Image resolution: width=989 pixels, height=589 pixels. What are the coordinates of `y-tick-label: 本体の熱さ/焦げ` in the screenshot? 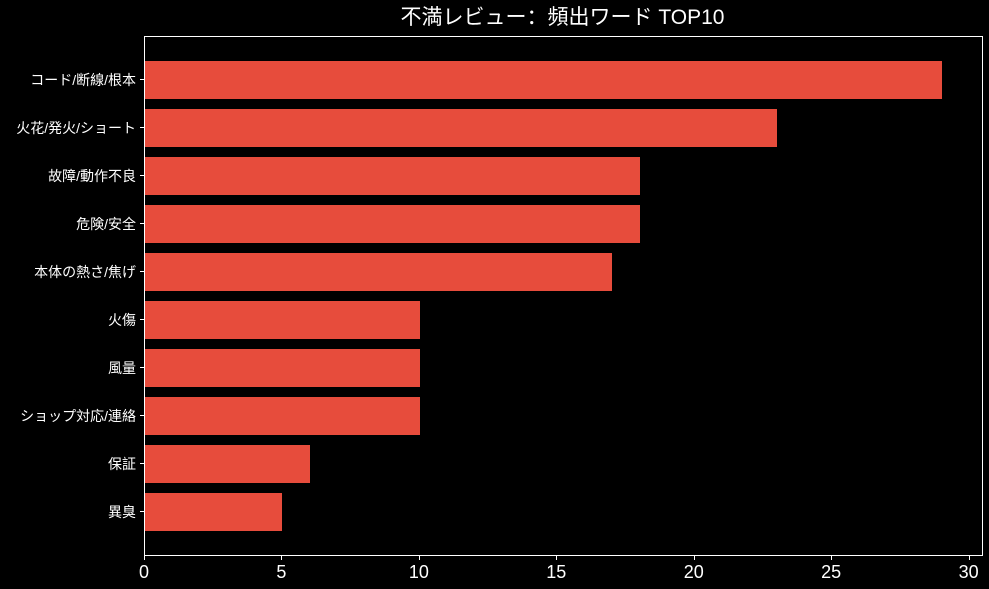 It's located at (85, 271).